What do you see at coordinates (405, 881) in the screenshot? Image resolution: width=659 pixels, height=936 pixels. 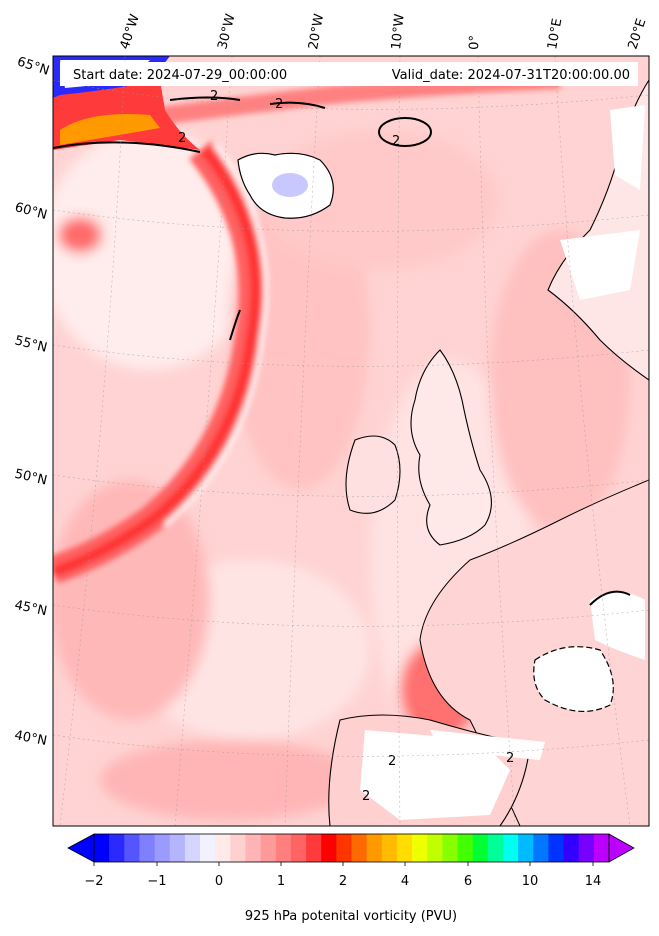 I see `colorbar-tick-label: 4` at bounding box center [405, 881].